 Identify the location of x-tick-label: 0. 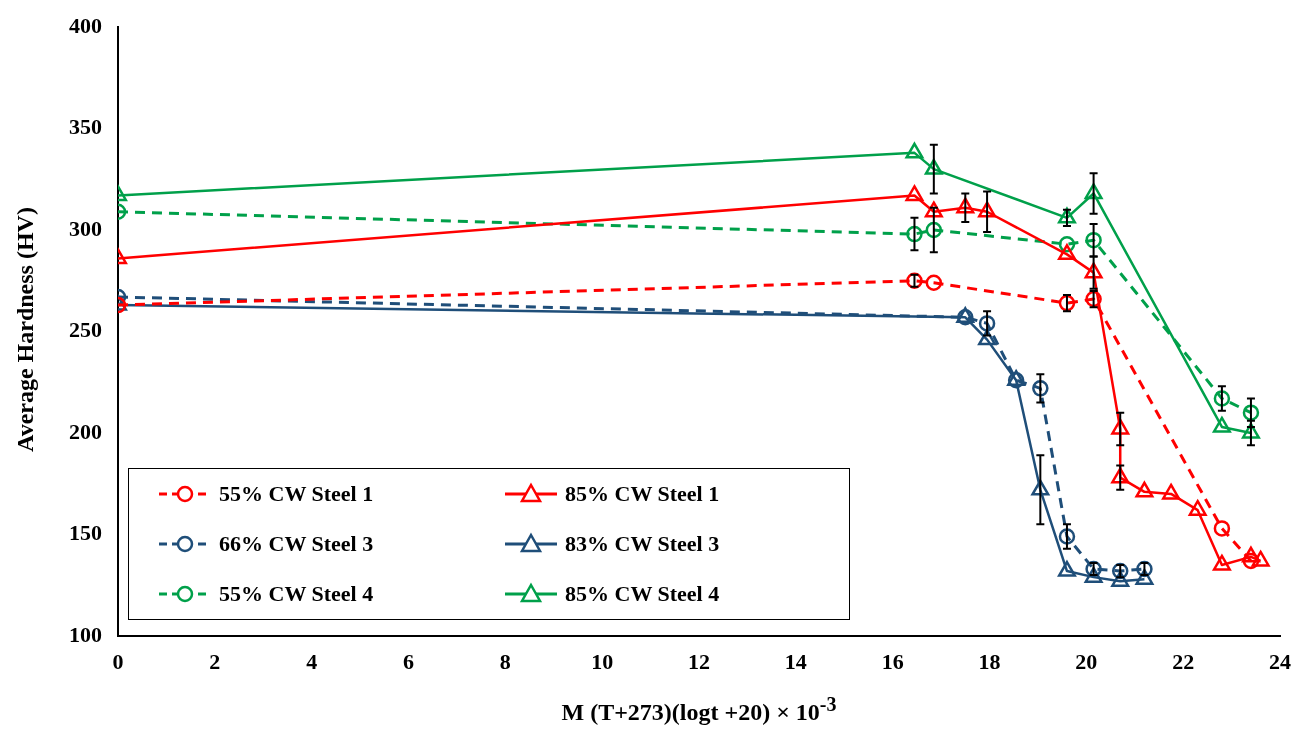
(118, 661).